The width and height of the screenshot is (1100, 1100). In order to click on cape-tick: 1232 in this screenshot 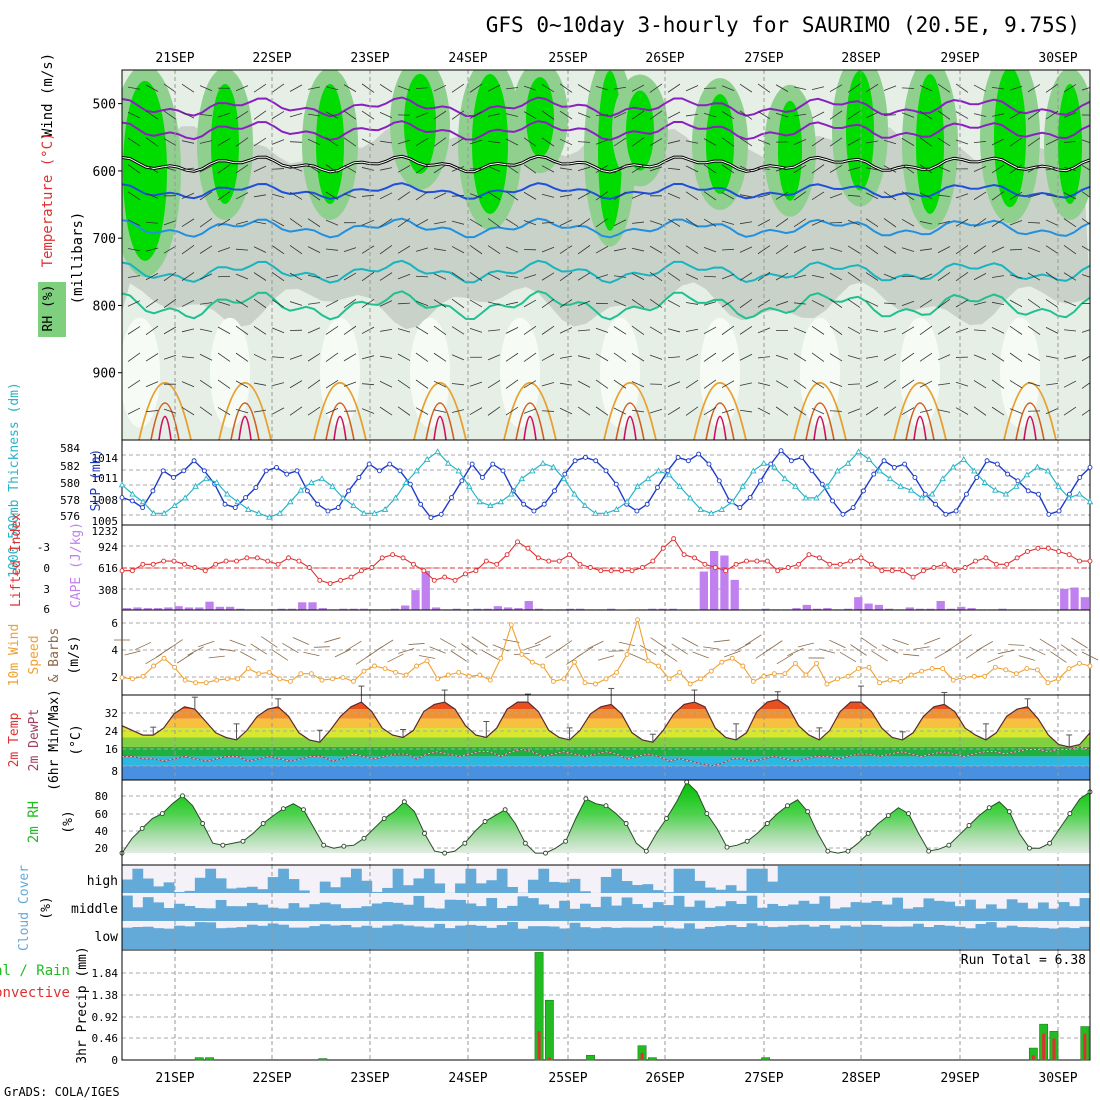, I will do `click(105, 531)`.